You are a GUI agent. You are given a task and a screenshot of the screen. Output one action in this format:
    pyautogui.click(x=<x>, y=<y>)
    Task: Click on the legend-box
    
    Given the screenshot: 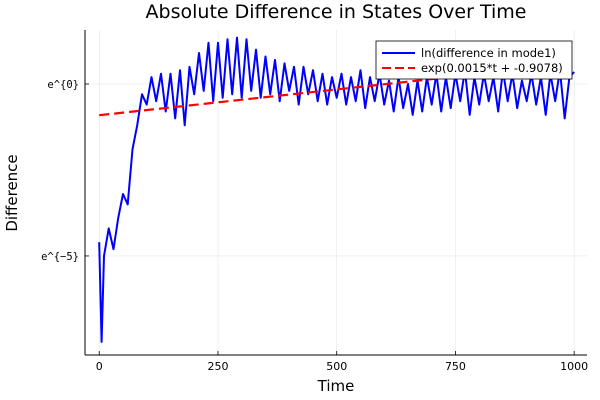 What is the action you would take?
    pyautogui.click(x=474, y=60)
    